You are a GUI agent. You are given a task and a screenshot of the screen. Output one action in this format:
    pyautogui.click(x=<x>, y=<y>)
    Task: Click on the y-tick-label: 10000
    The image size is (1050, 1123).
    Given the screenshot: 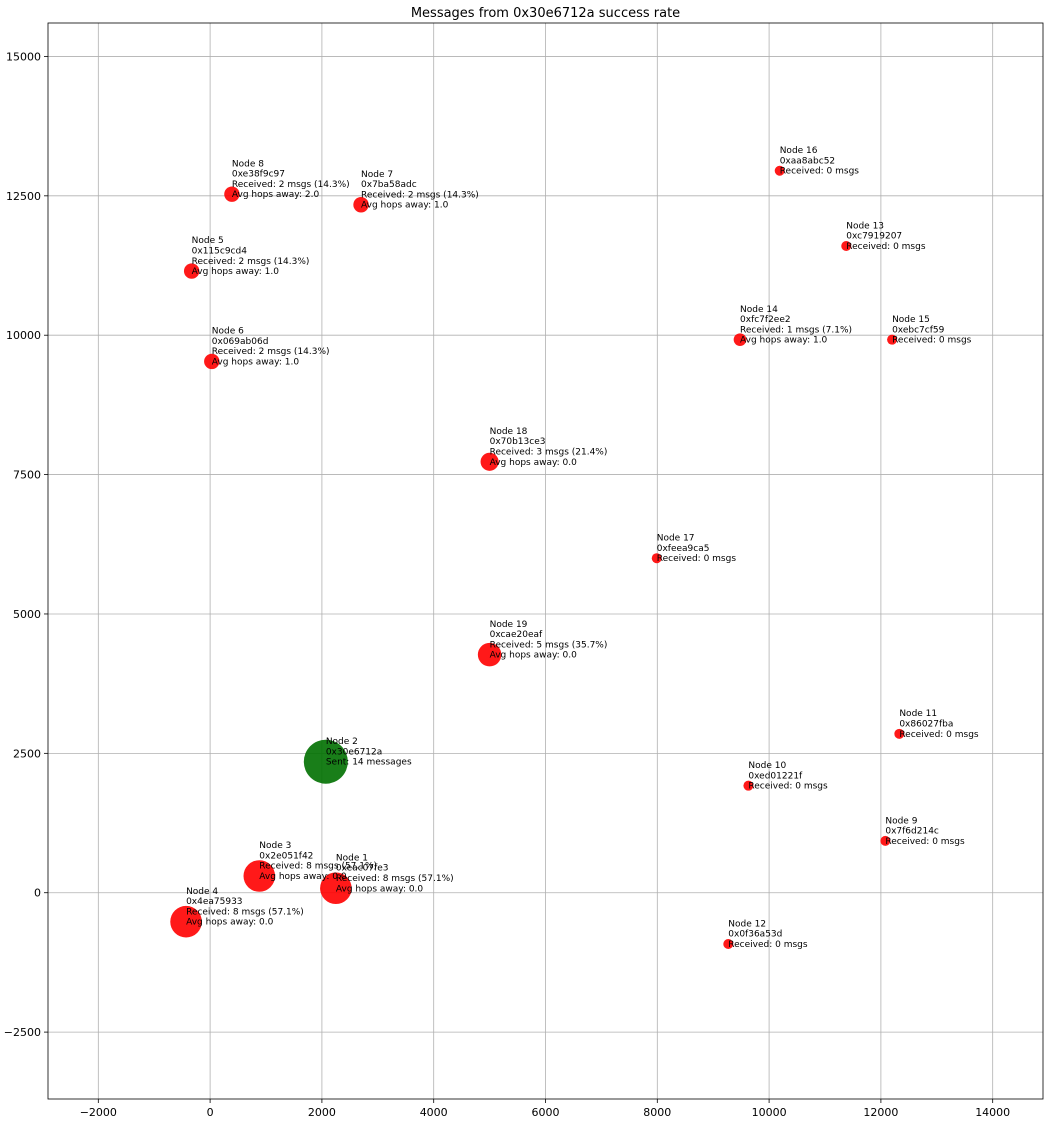 What is the action you would take?
    pyautogui.click(x=23, y=335)
    